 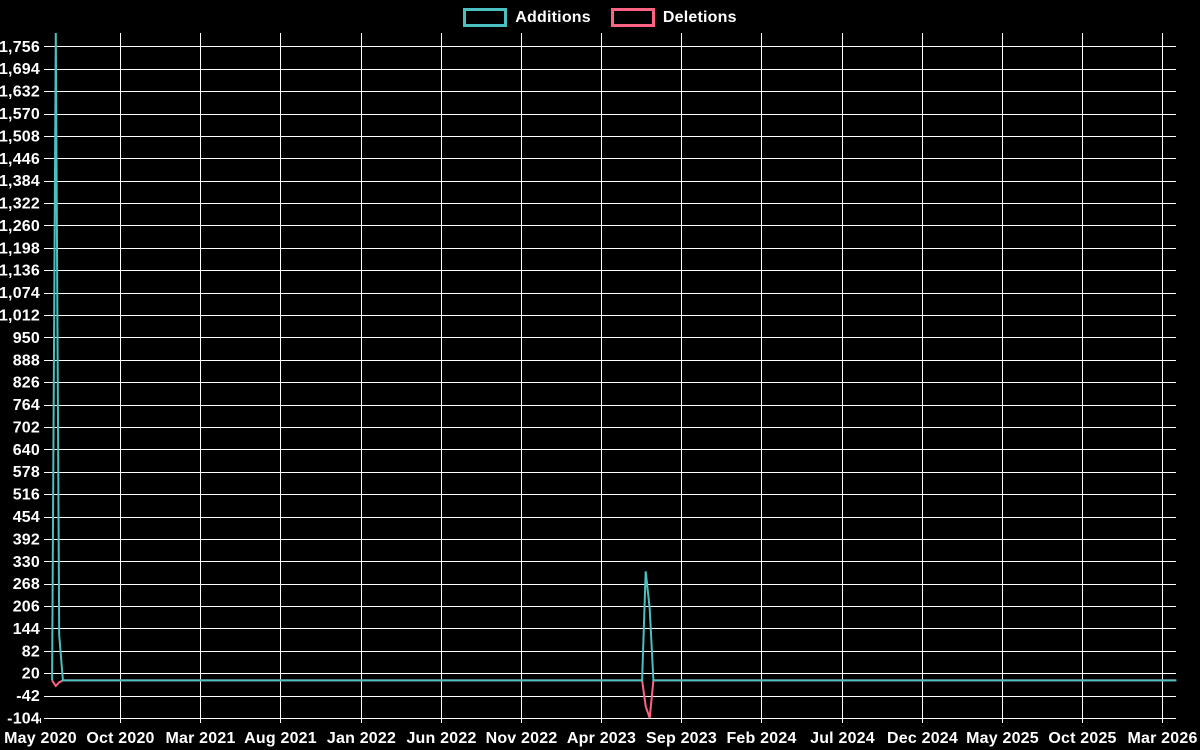 I want to click on legend-label-deletions: Deletions, so click(x=699, y=17).